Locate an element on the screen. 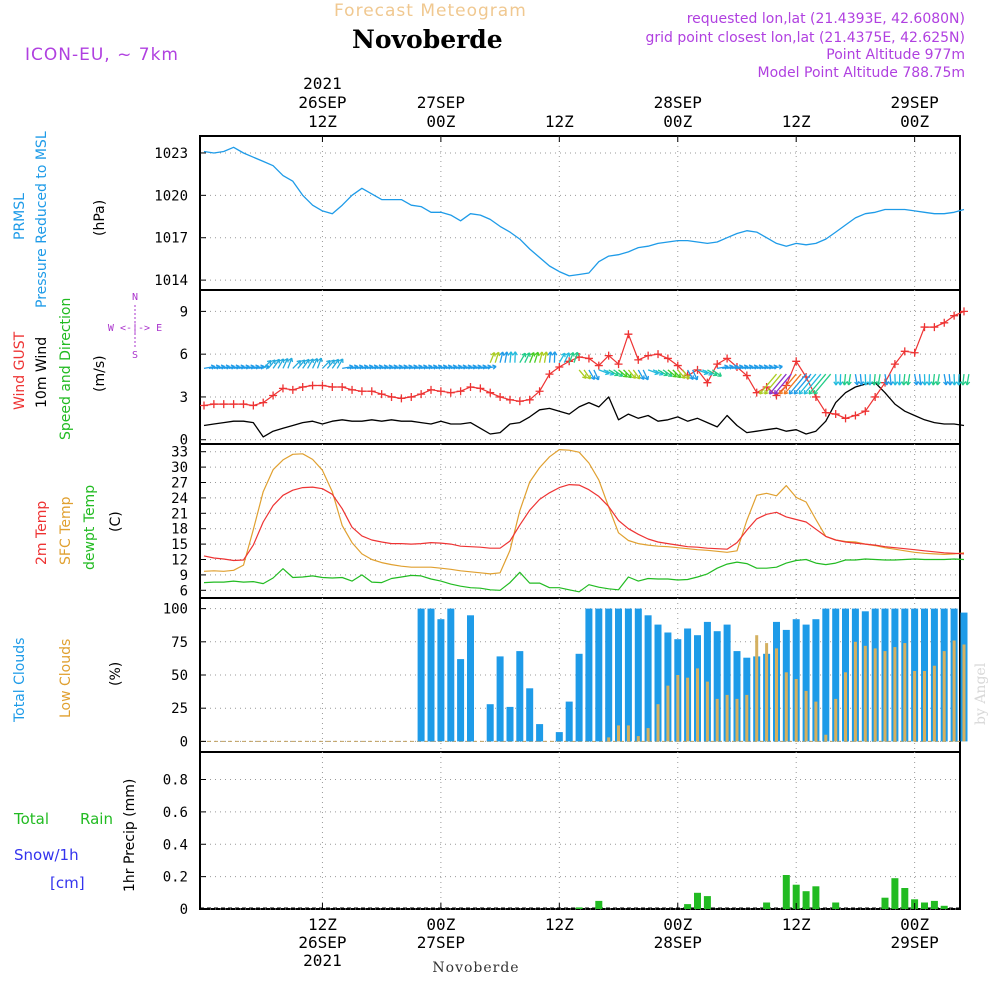 Image resolution: width=1000 pixels, height=1000 pixels. precip-total-label: Total is located at coordinates (31, 819).